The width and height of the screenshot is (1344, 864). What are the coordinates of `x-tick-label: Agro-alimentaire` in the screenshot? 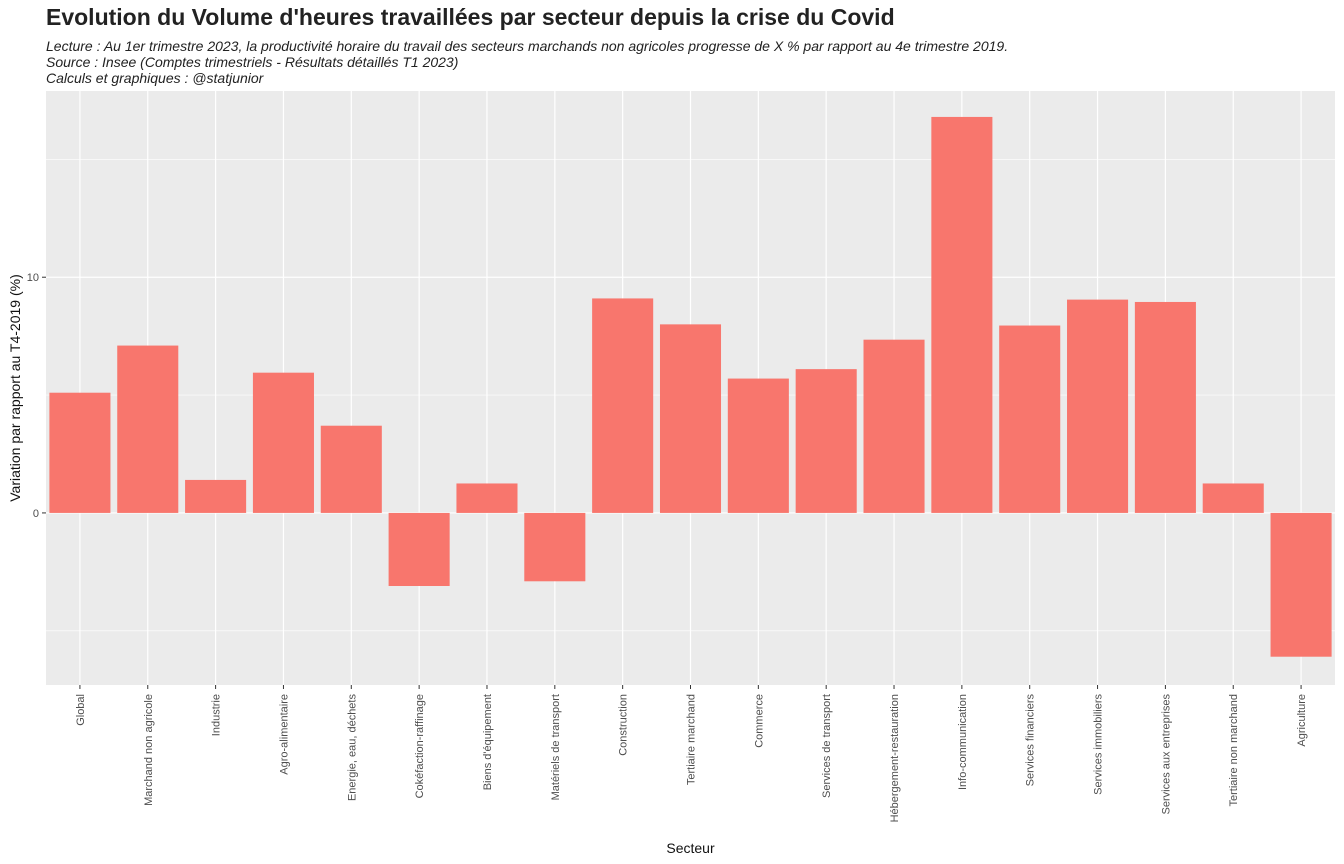 It's located at (284, 734).